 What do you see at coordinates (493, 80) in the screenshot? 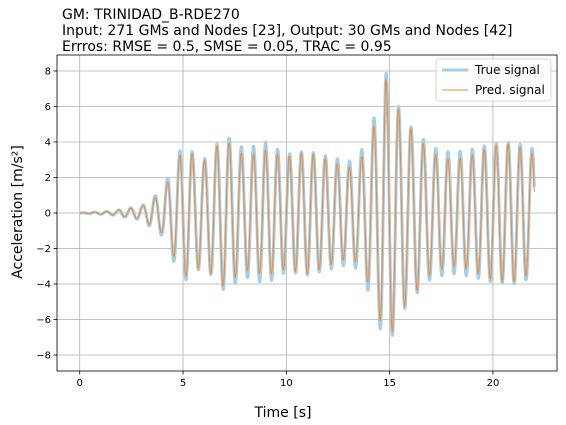
I see `legend: True signal Pred. signal` at bounding box center [493, 80].